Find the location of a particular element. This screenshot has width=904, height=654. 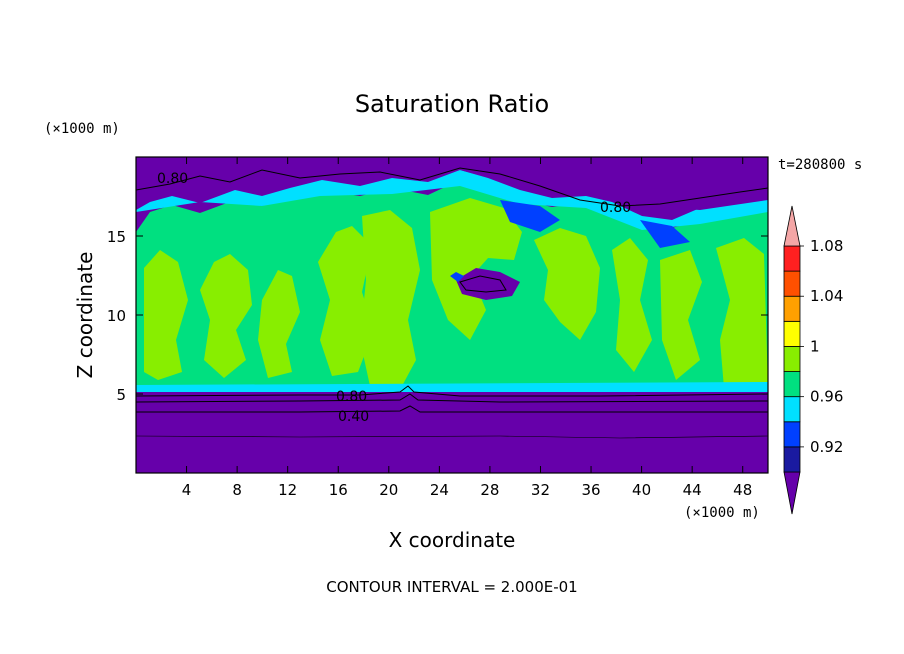

x-tick-label: 16 is located at coordinates (338, 490).